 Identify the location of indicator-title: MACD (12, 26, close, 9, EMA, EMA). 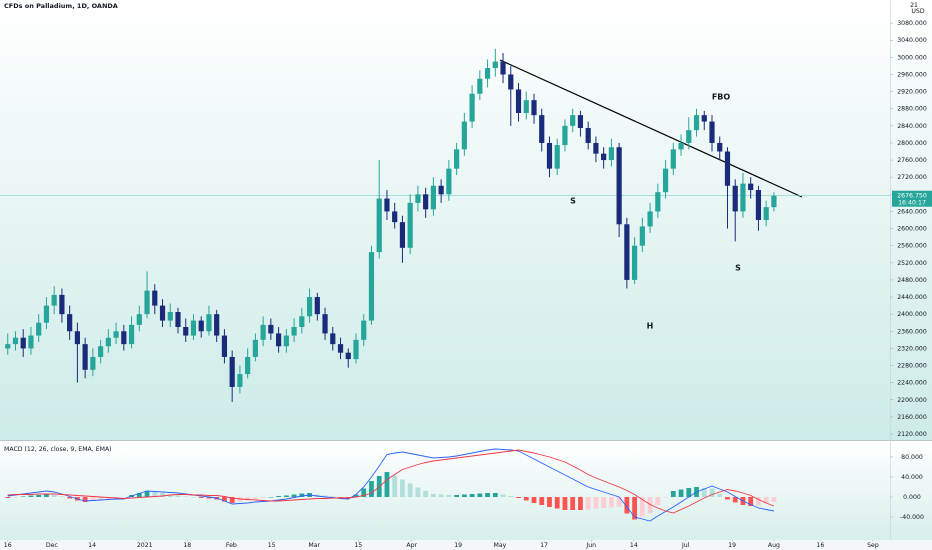
(58, 449).